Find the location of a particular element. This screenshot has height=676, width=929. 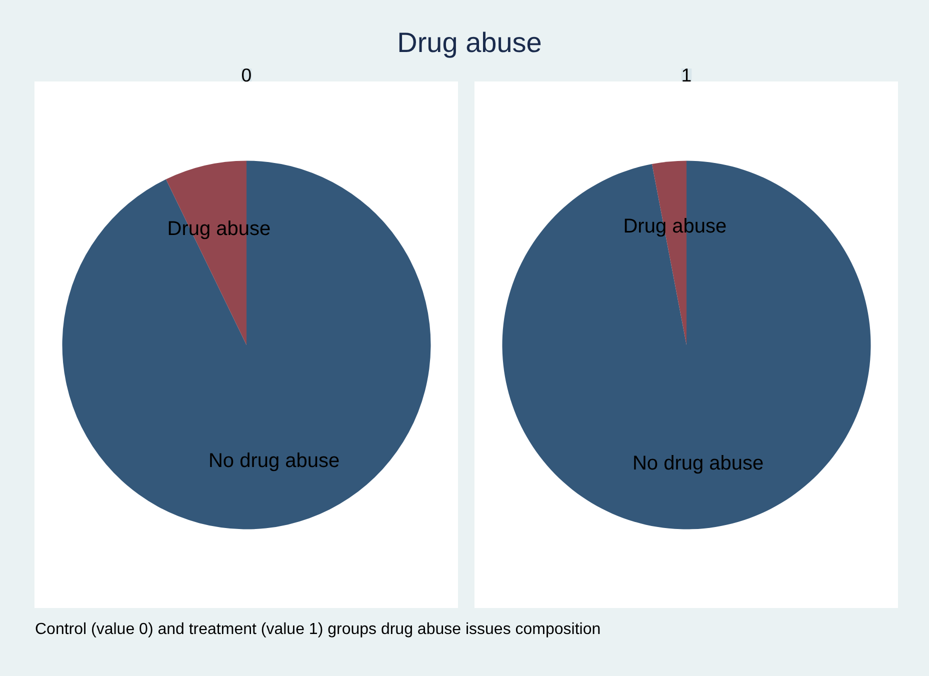

text: Drug abuse is located at coordinates (469, 43).